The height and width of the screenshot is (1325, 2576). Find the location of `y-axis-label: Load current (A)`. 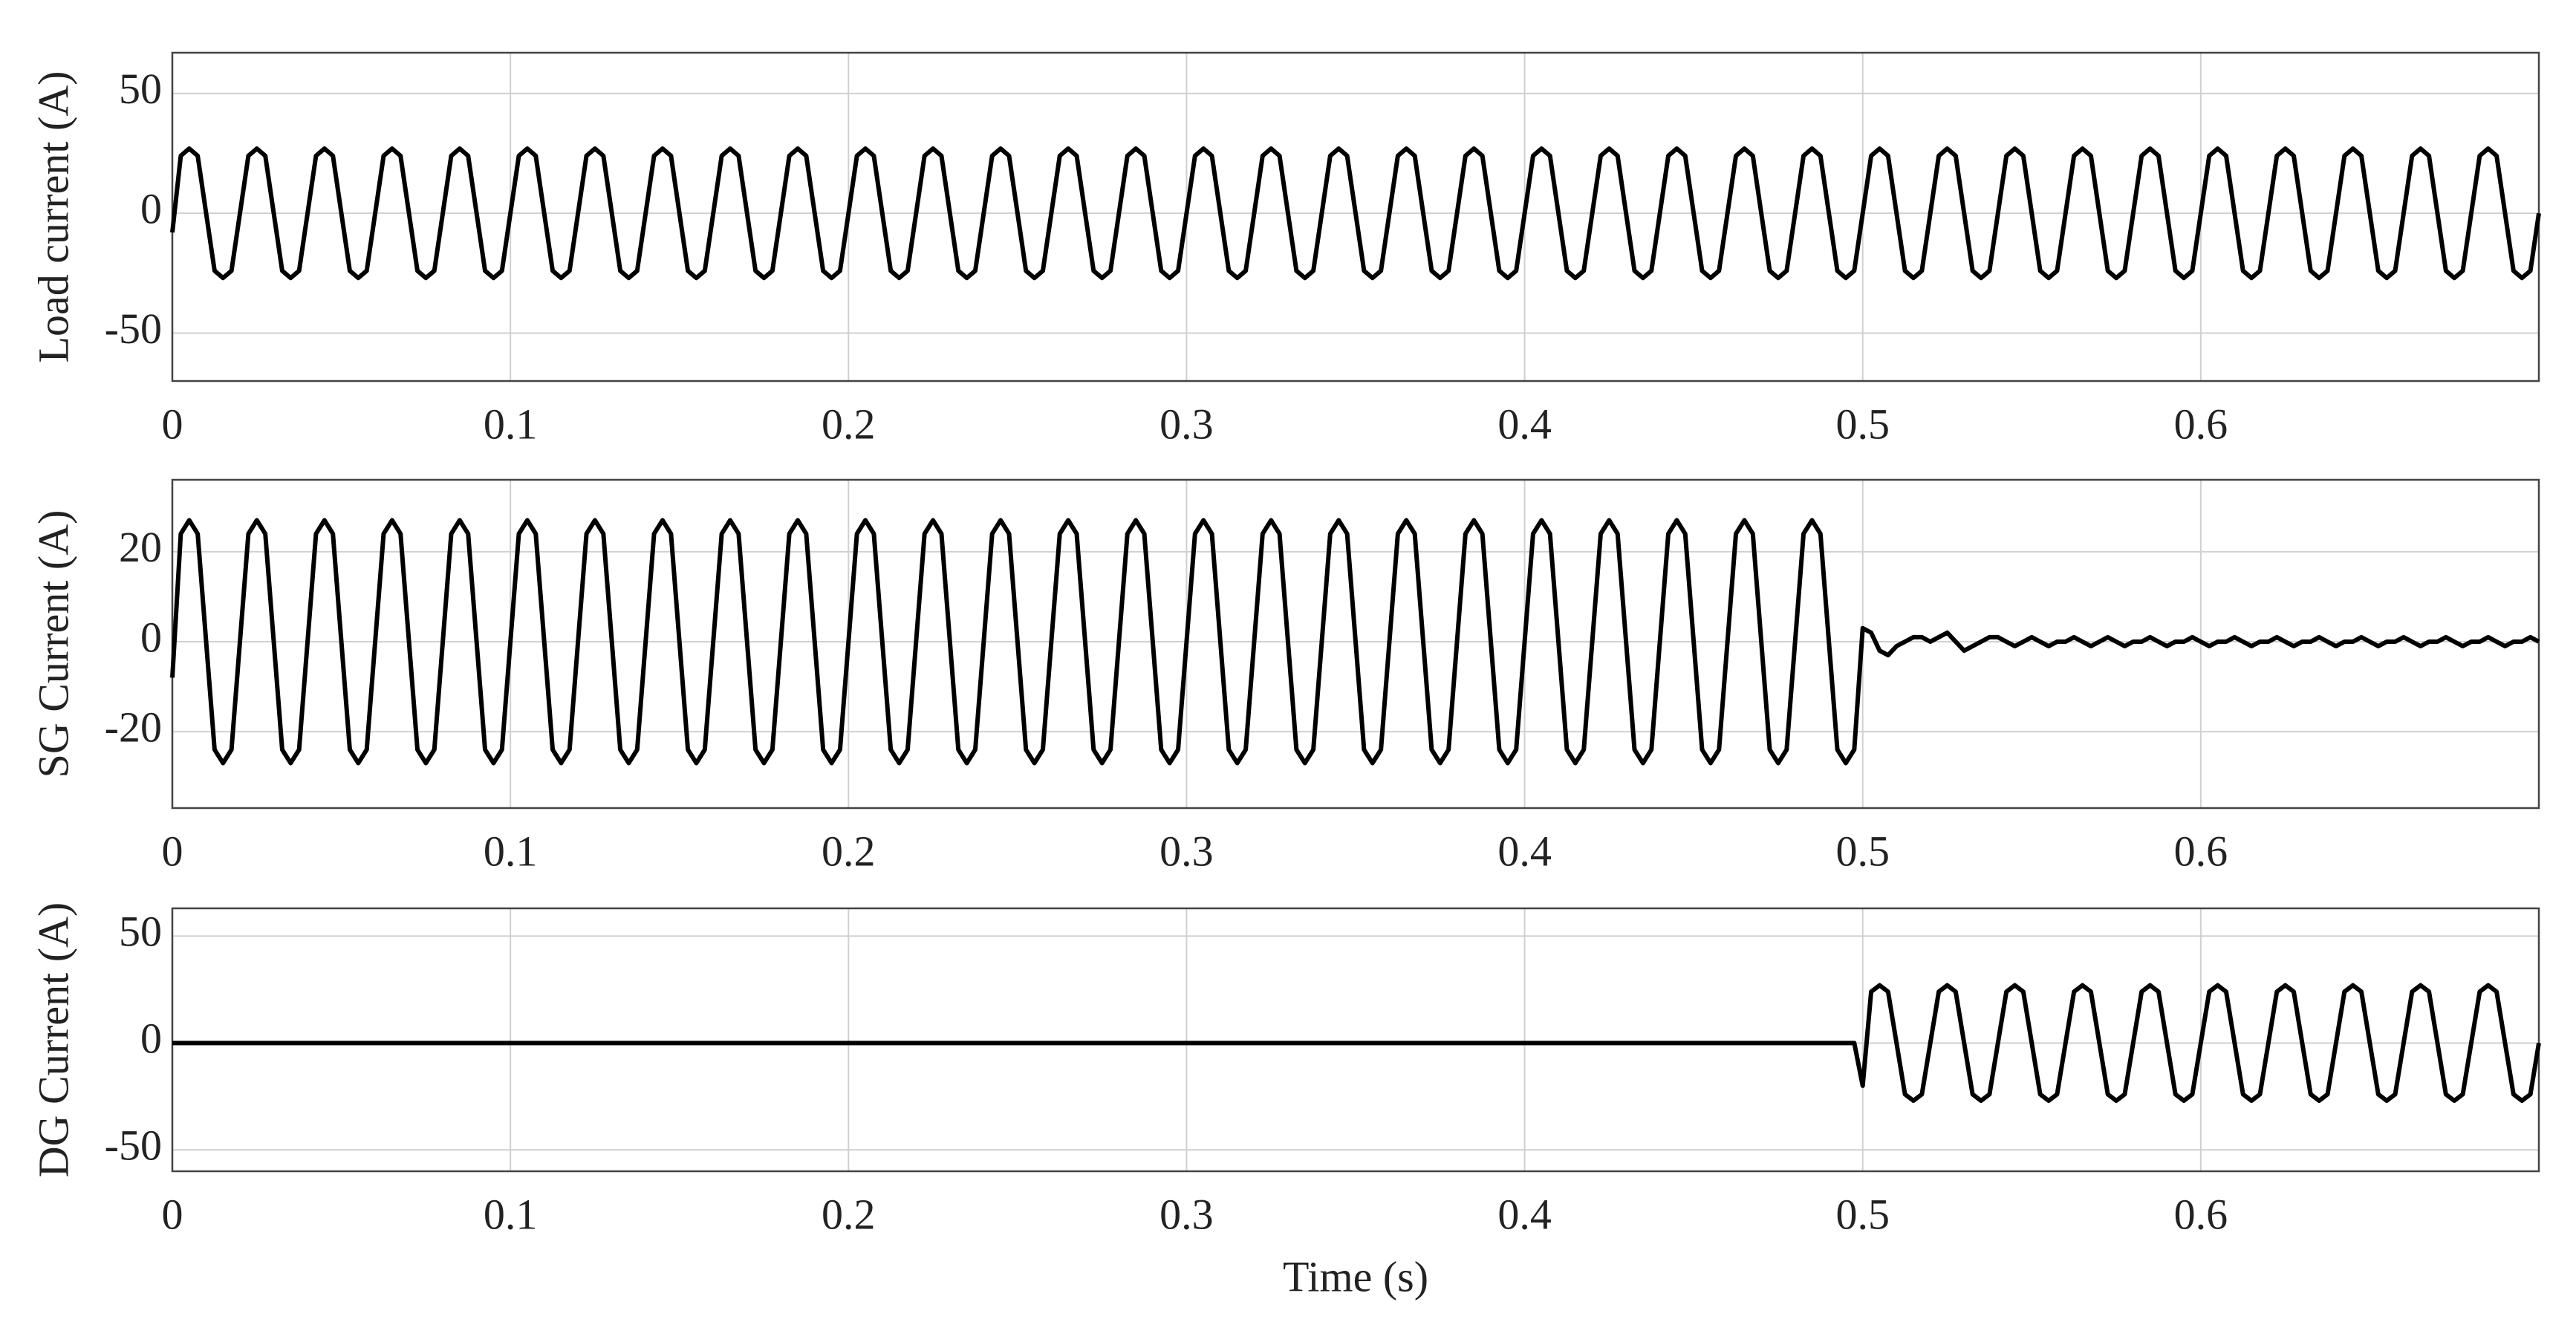

y-axis-label: Load current (A) is located at coordinates (53, 217).